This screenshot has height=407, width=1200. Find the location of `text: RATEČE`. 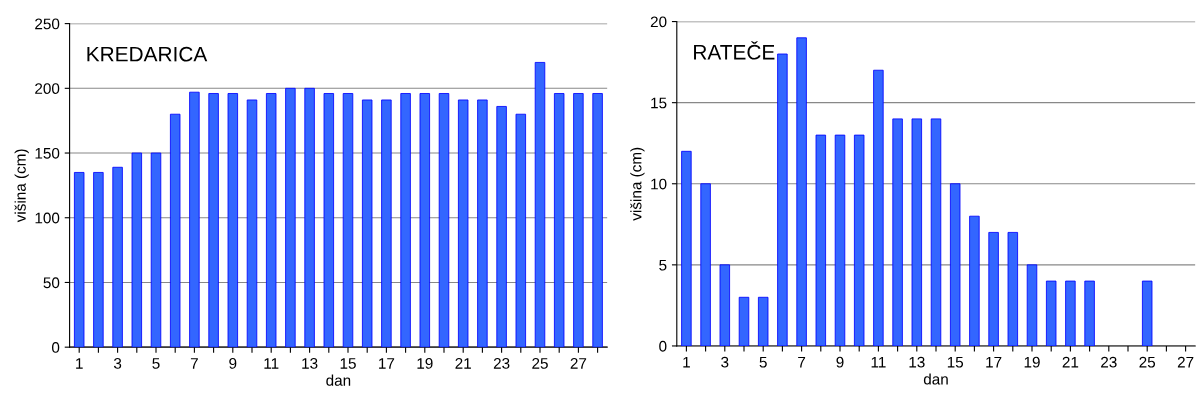

text: RATEČE is located at coordinates (734, 50).